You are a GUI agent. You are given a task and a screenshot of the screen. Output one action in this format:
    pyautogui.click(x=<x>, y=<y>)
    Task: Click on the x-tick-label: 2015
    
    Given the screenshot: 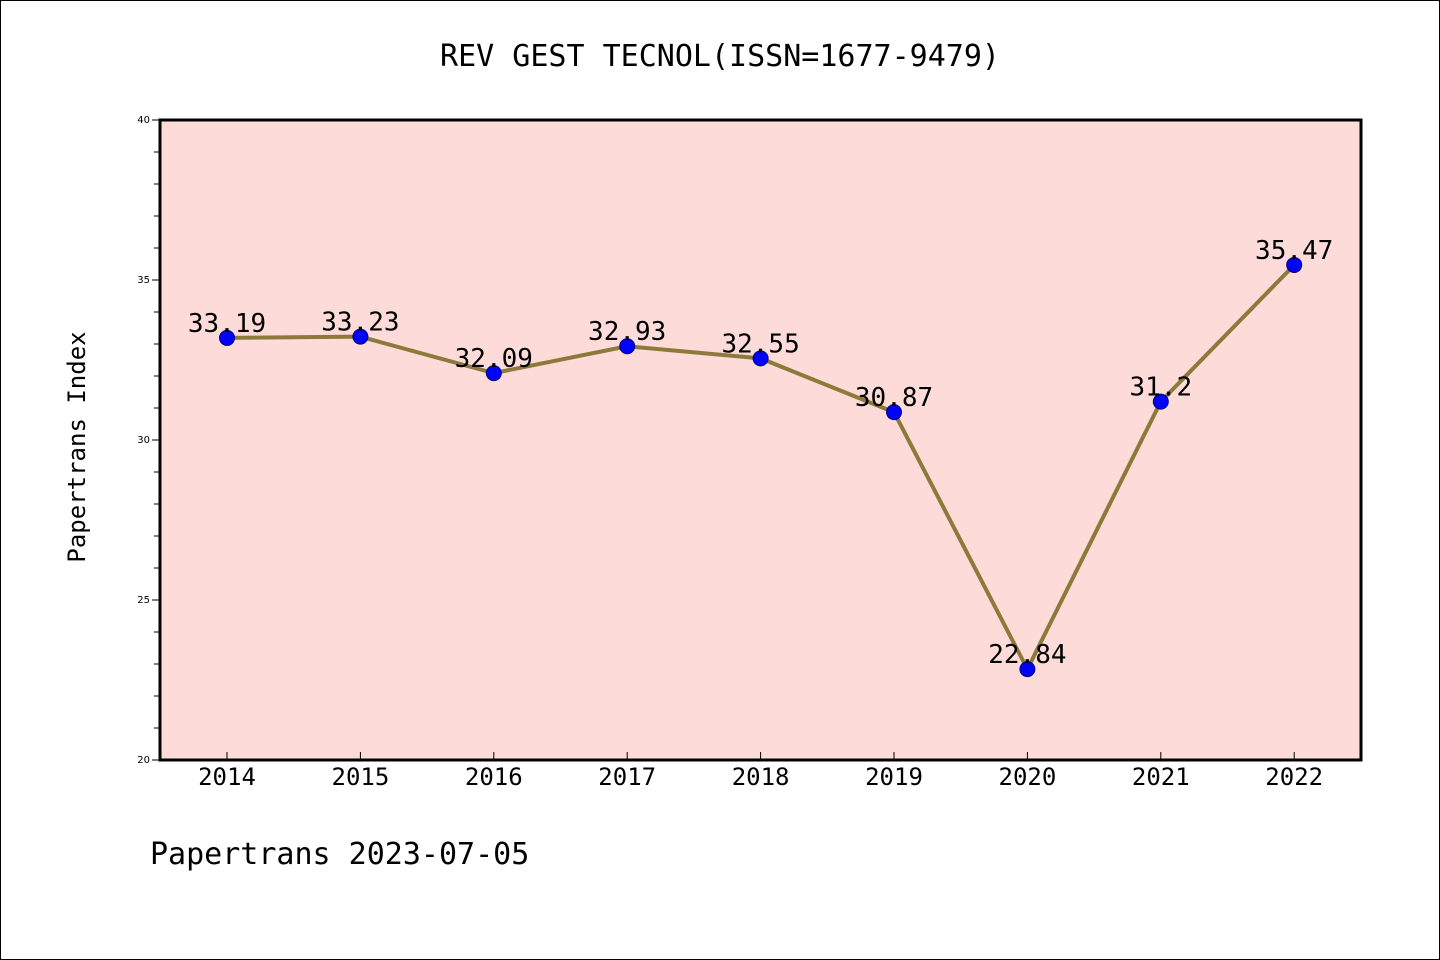 What is the action you would take?
    pyautogui.click(x=361, y=777)
    